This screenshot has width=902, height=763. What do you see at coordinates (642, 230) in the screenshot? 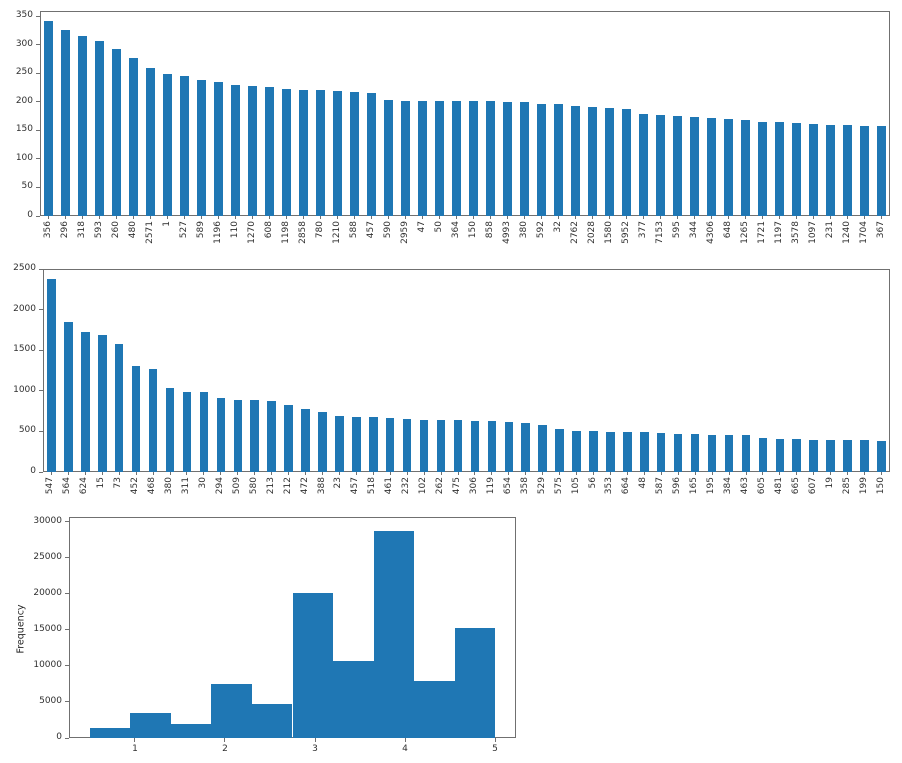
I see `x-tick-label: 377` at bounding box center [642, 230].